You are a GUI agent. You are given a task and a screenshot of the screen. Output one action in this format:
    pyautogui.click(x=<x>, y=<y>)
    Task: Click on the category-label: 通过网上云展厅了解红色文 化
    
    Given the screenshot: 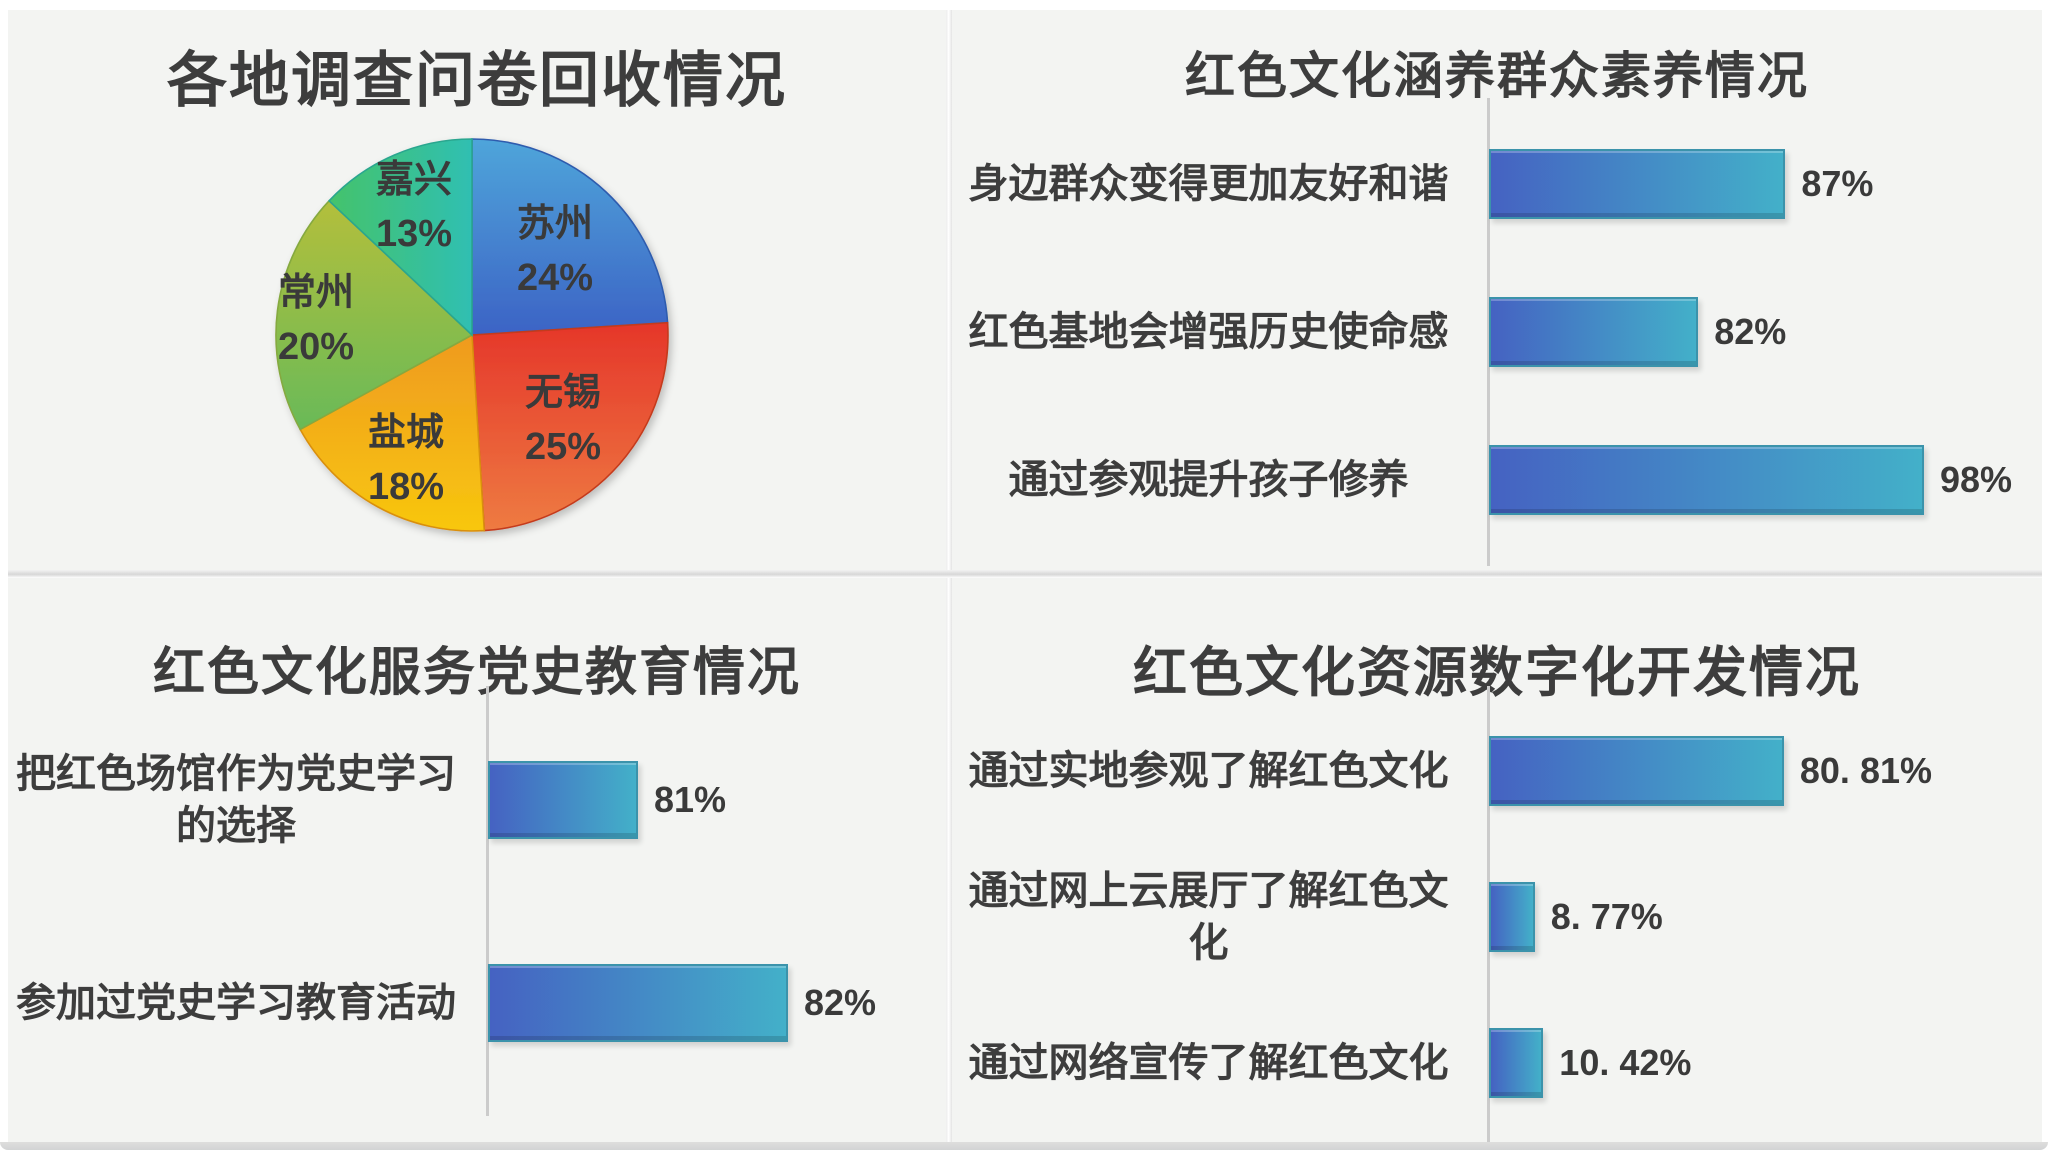 What is the action you would take?
    pyautogui.click(x=1208, y=917)
    